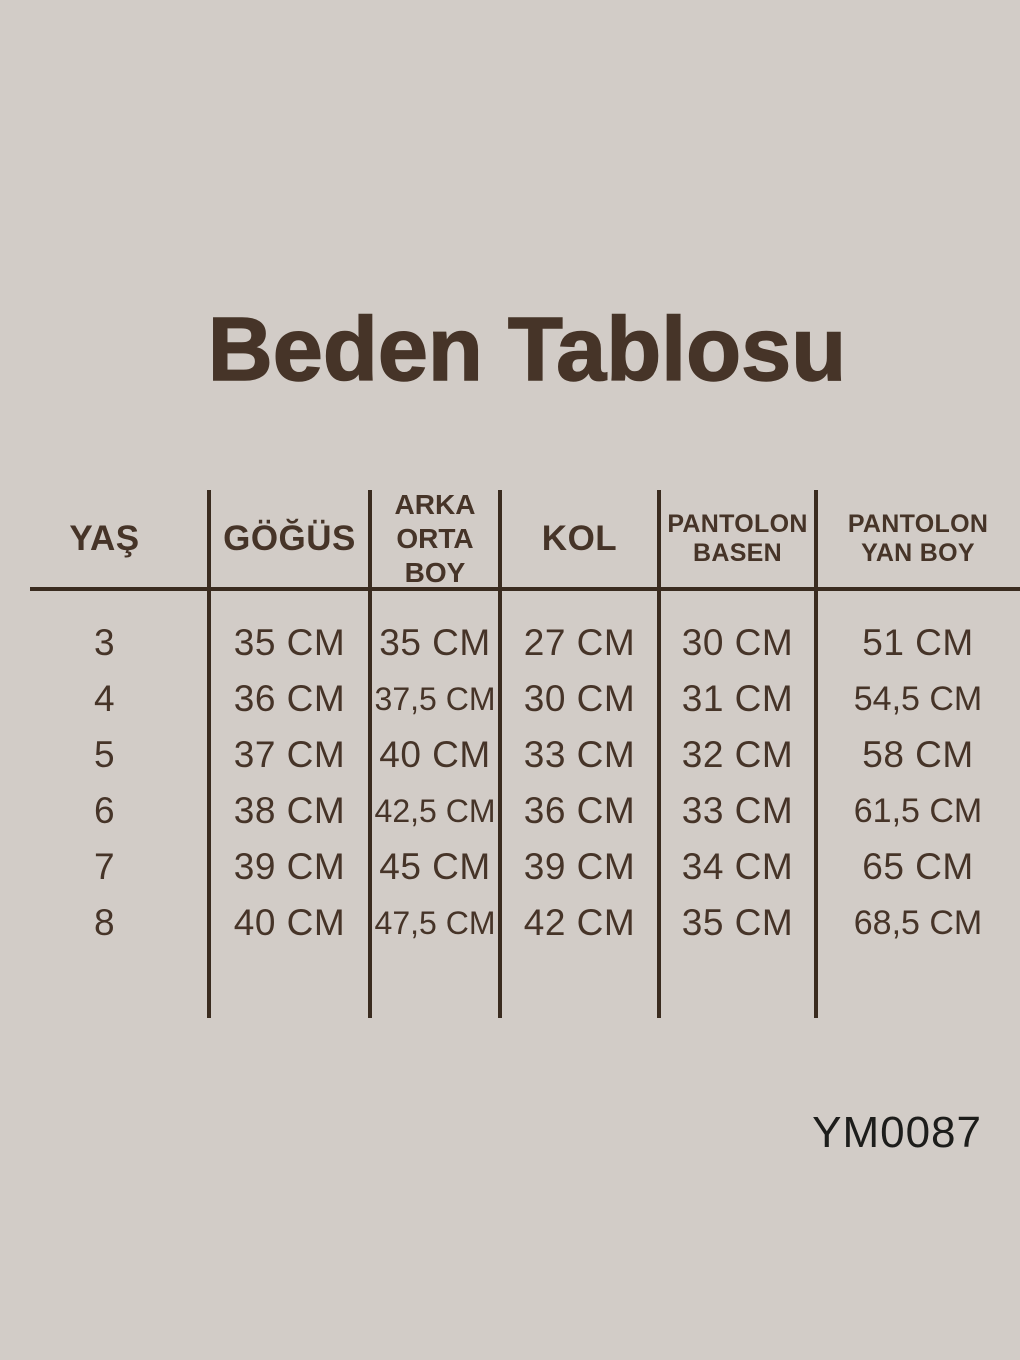  What do you see at coordinates (104, 754) in the screenshot?
I see `cell-age: 5` at bounding box center [104, 754].